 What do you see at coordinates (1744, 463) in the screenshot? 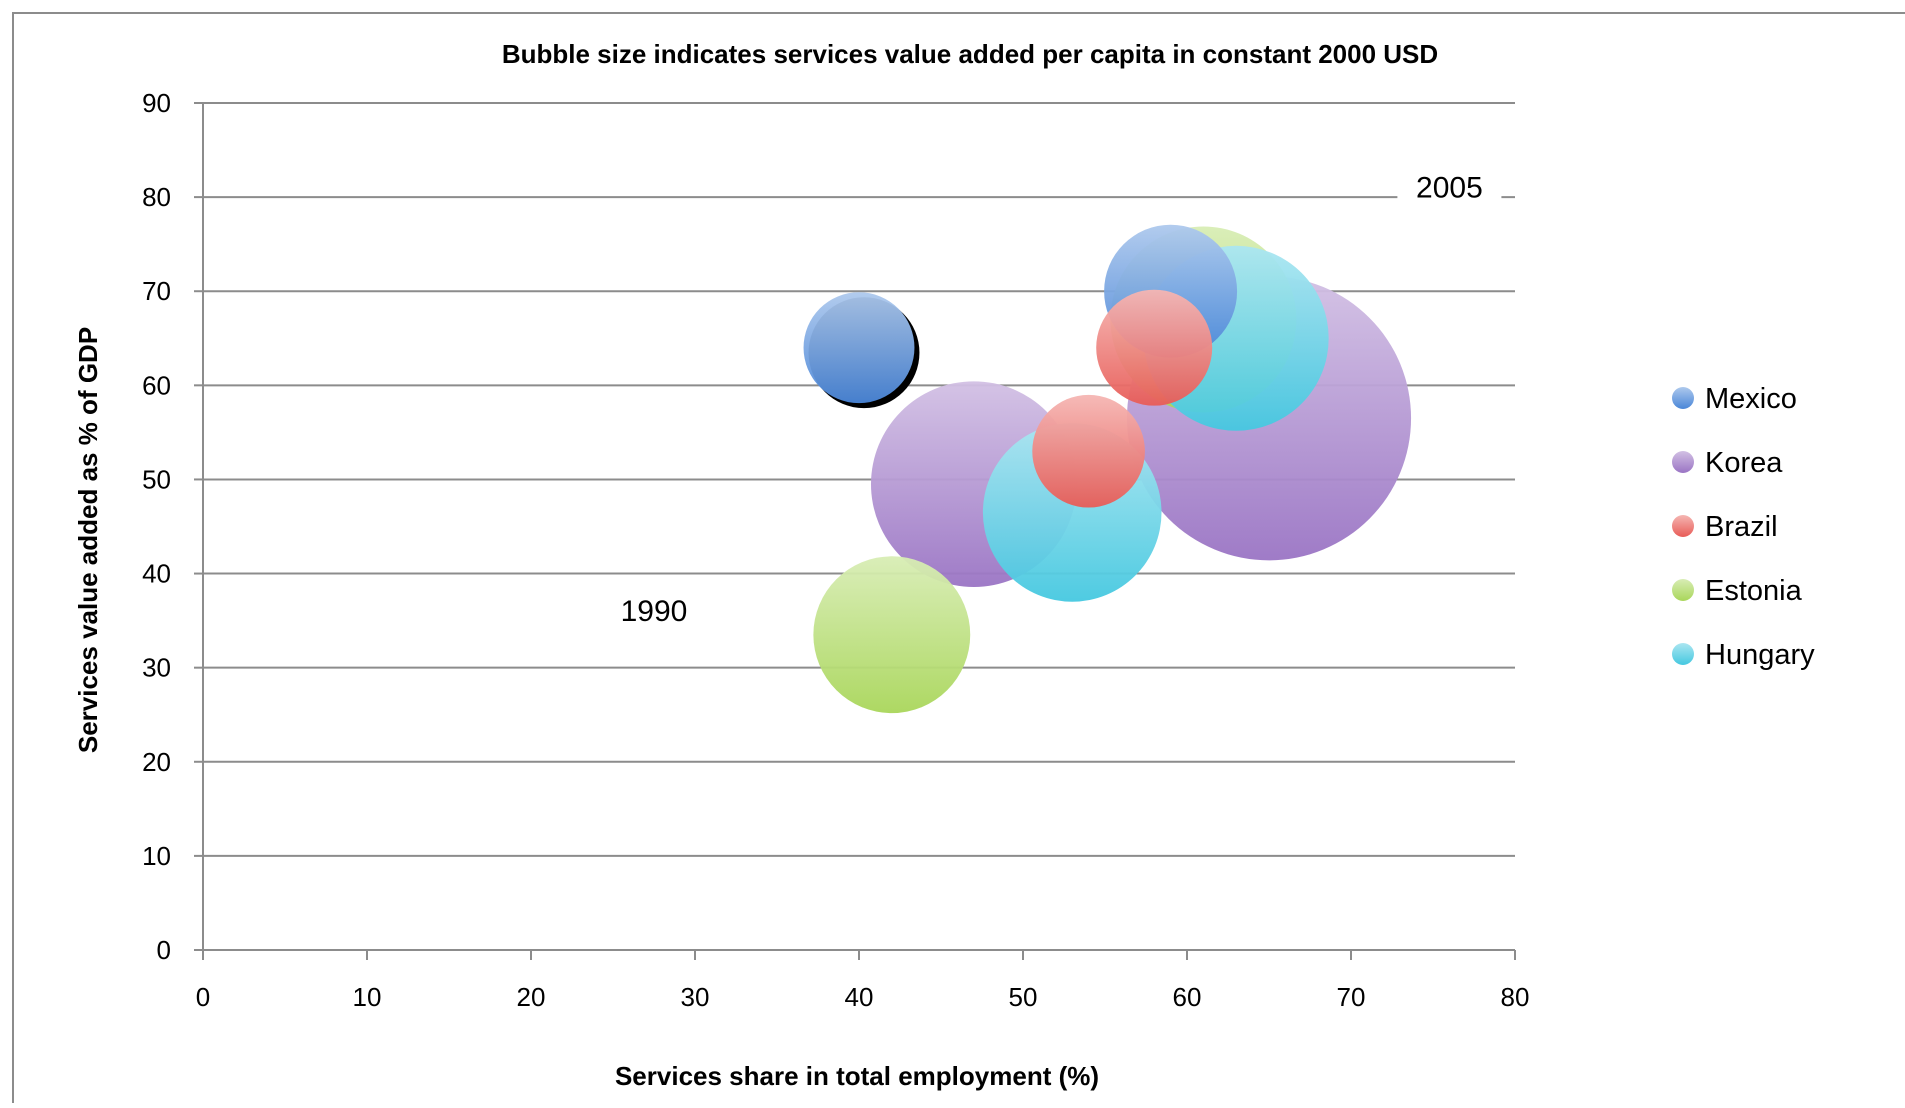
I see `legend-label: Korea` at bounding box center [1744, 463].